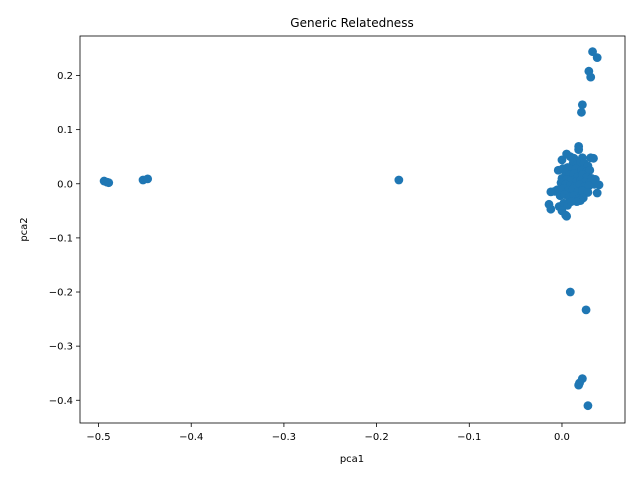  Describe the element at coordinates (469, 437) in the screenshot. I see `x-tick-label: −0.1` at that location.